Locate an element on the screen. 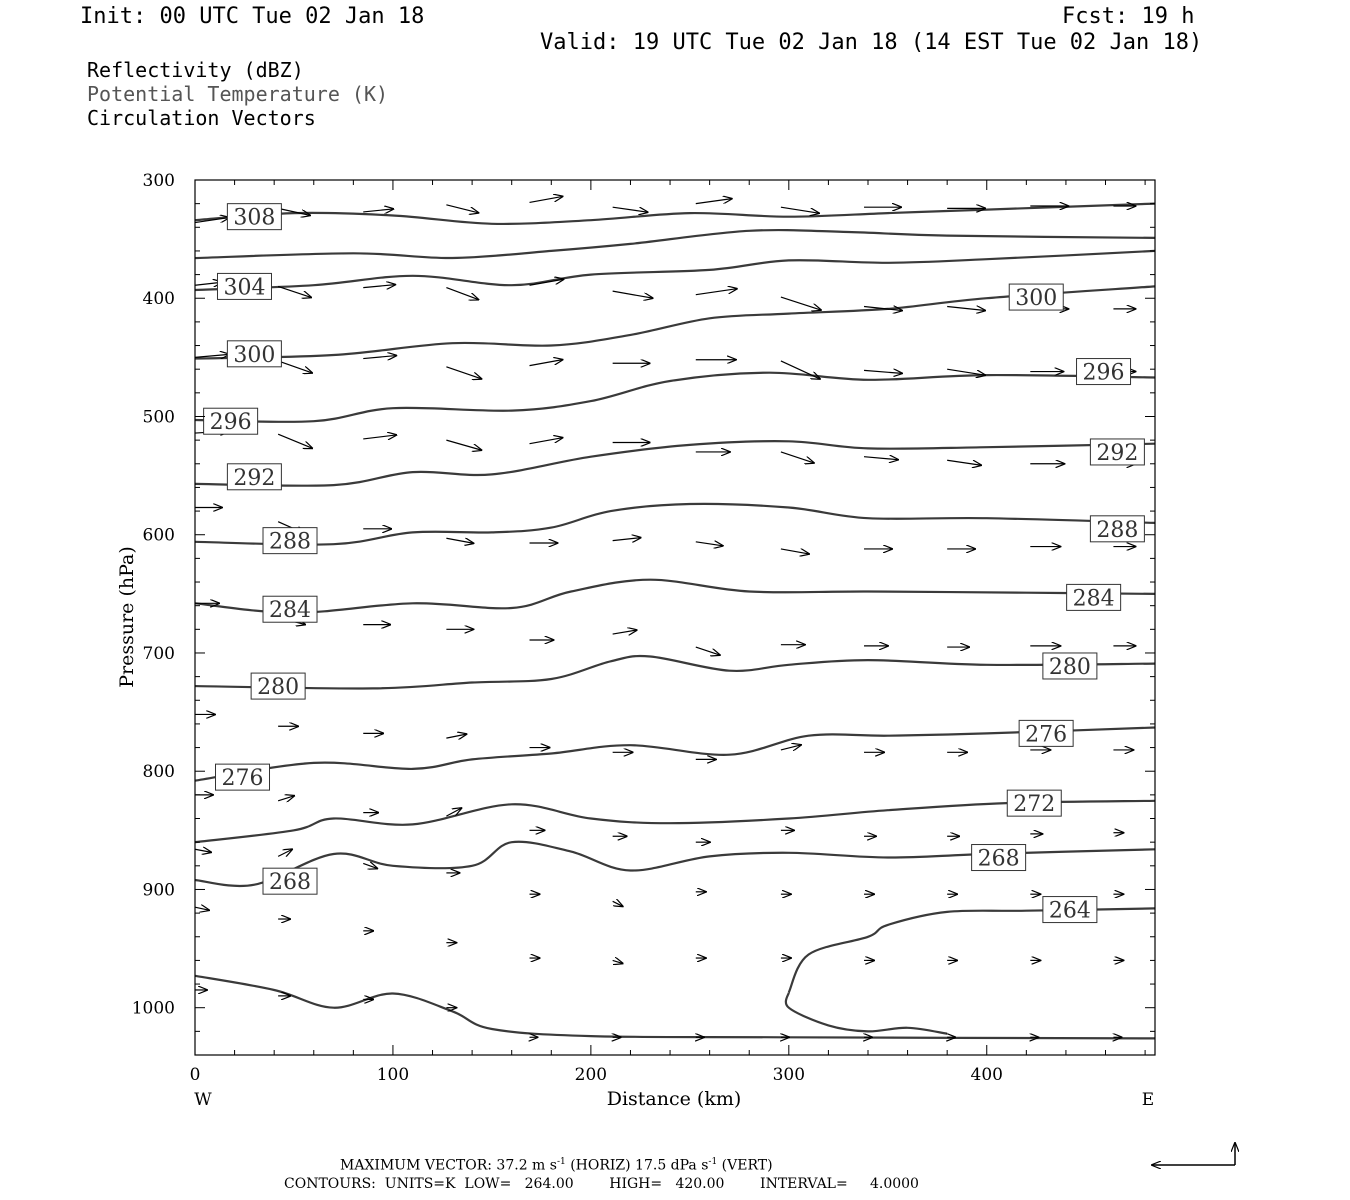  legend-circulation-vectors: Circulation Vectors is located at coordinates (201, 118).